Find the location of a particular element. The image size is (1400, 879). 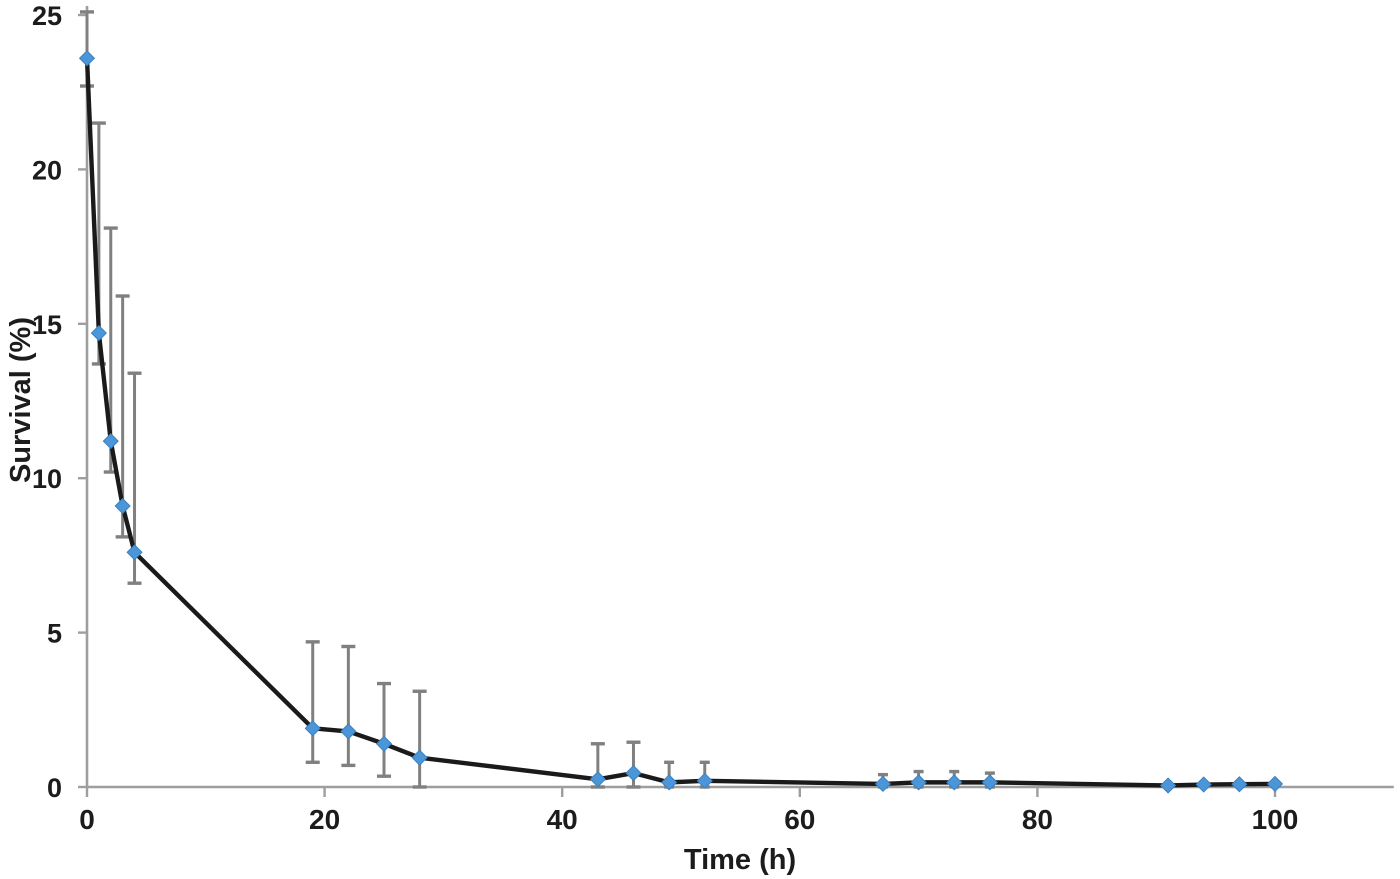

x-tick-label: 20 is located at coordinates (324, 819).